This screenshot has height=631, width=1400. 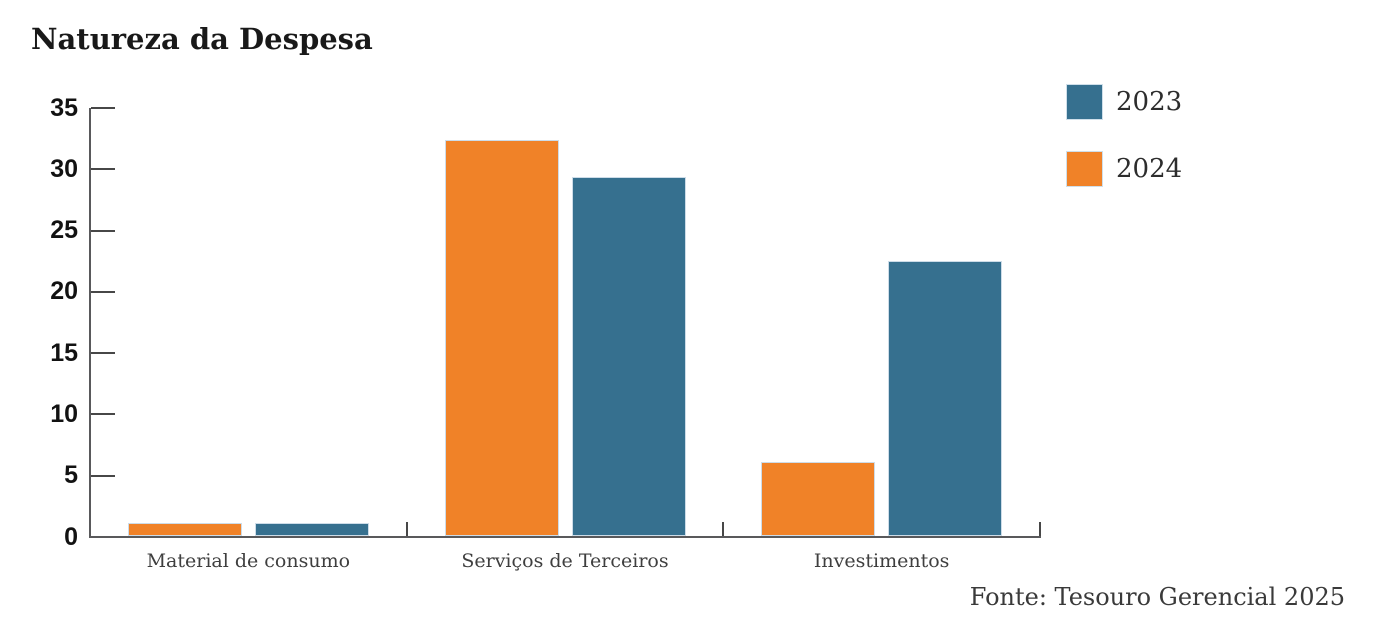 I want to click on y-tick-label: 0, so click(x=71, y=536).